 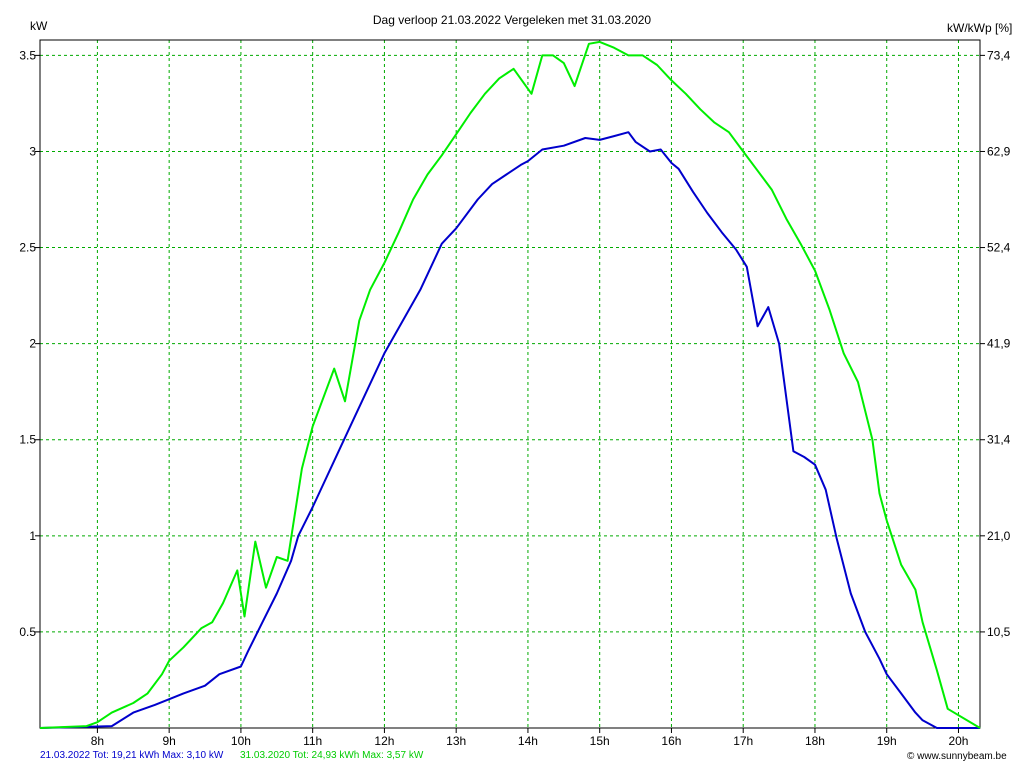 I want to click on y-tick-label-right: 10,5, so click(x=999, y=632).